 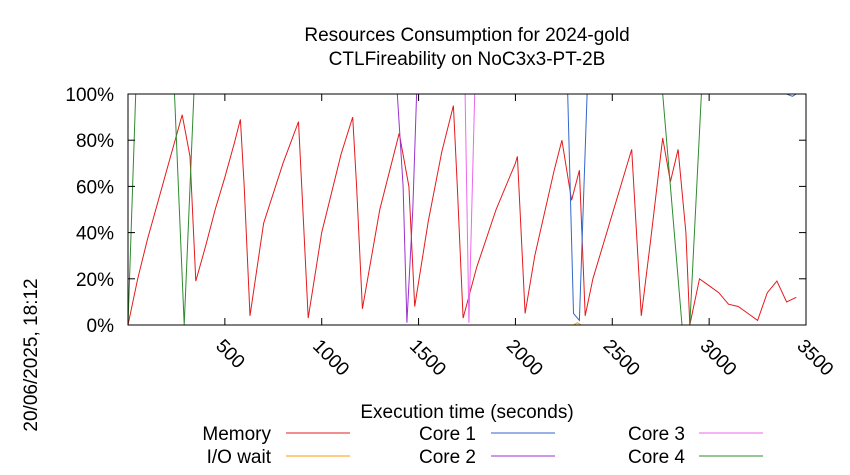 I want to click on x-tick-label: 3500, so click(x=814, y=358).